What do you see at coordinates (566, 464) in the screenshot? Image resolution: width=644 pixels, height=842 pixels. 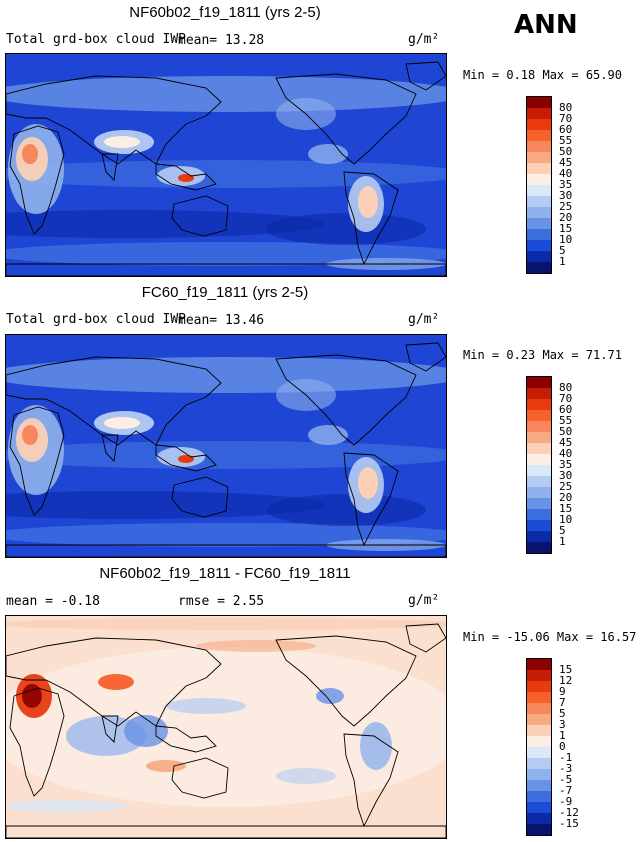 I see `colorbar-level-label: 35` at bounding box center [566, 464].